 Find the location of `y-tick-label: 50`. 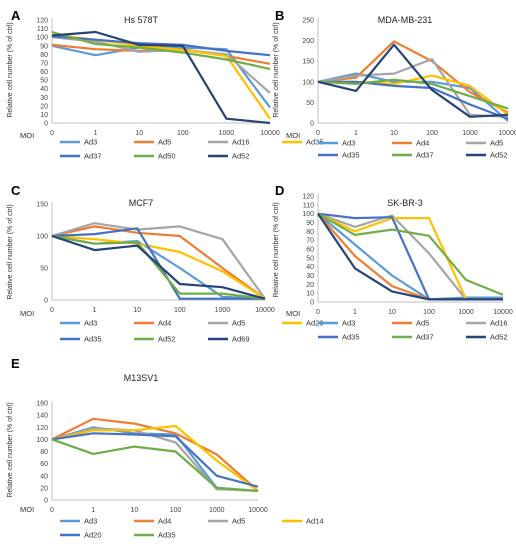

y-tick-label: 50 is located at coordinates (44, 81).